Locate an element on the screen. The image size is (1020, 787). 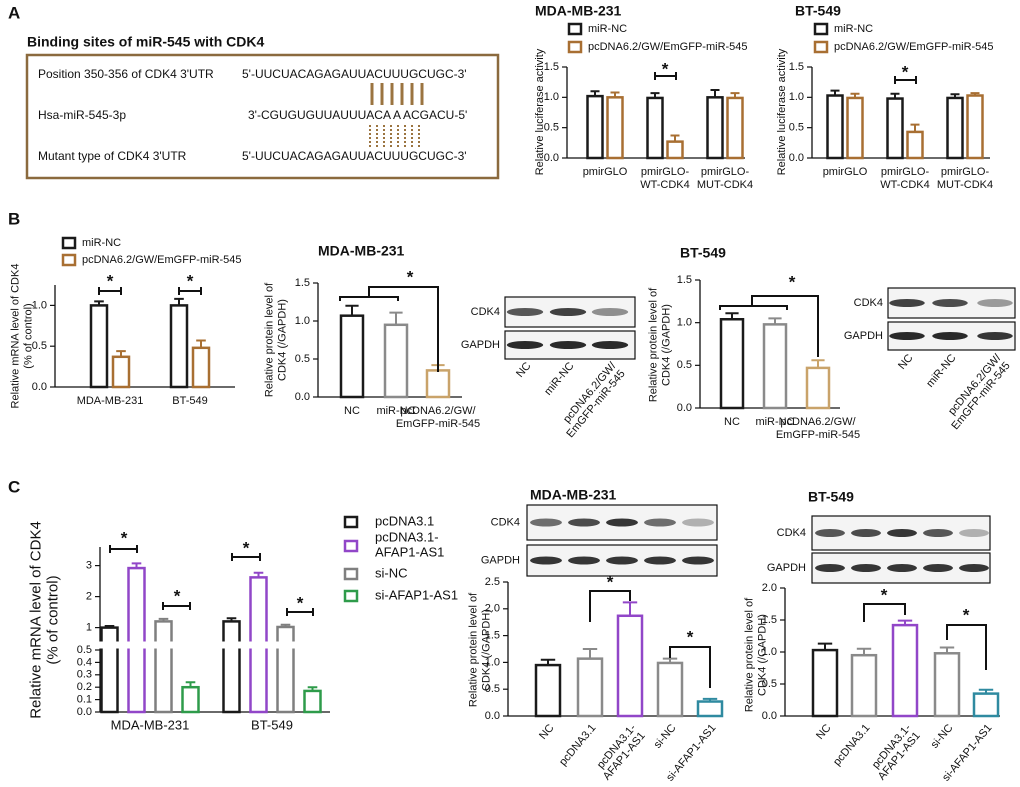
text-line: Relative protein level of is located at coordinates (653, 344).